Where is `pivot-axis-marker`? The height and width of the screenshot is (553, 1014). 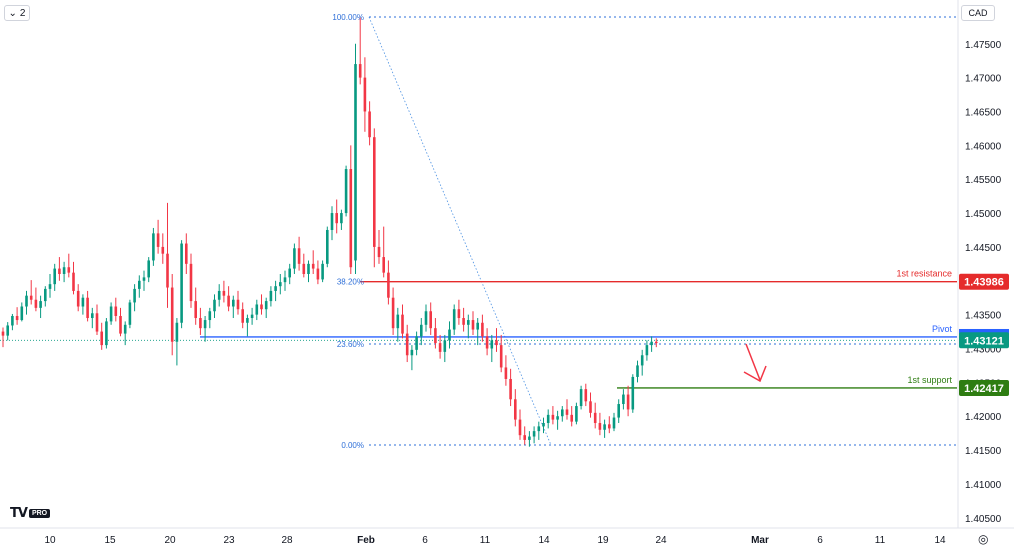
pivot-axis-marker is located at coordinates (984, 331).